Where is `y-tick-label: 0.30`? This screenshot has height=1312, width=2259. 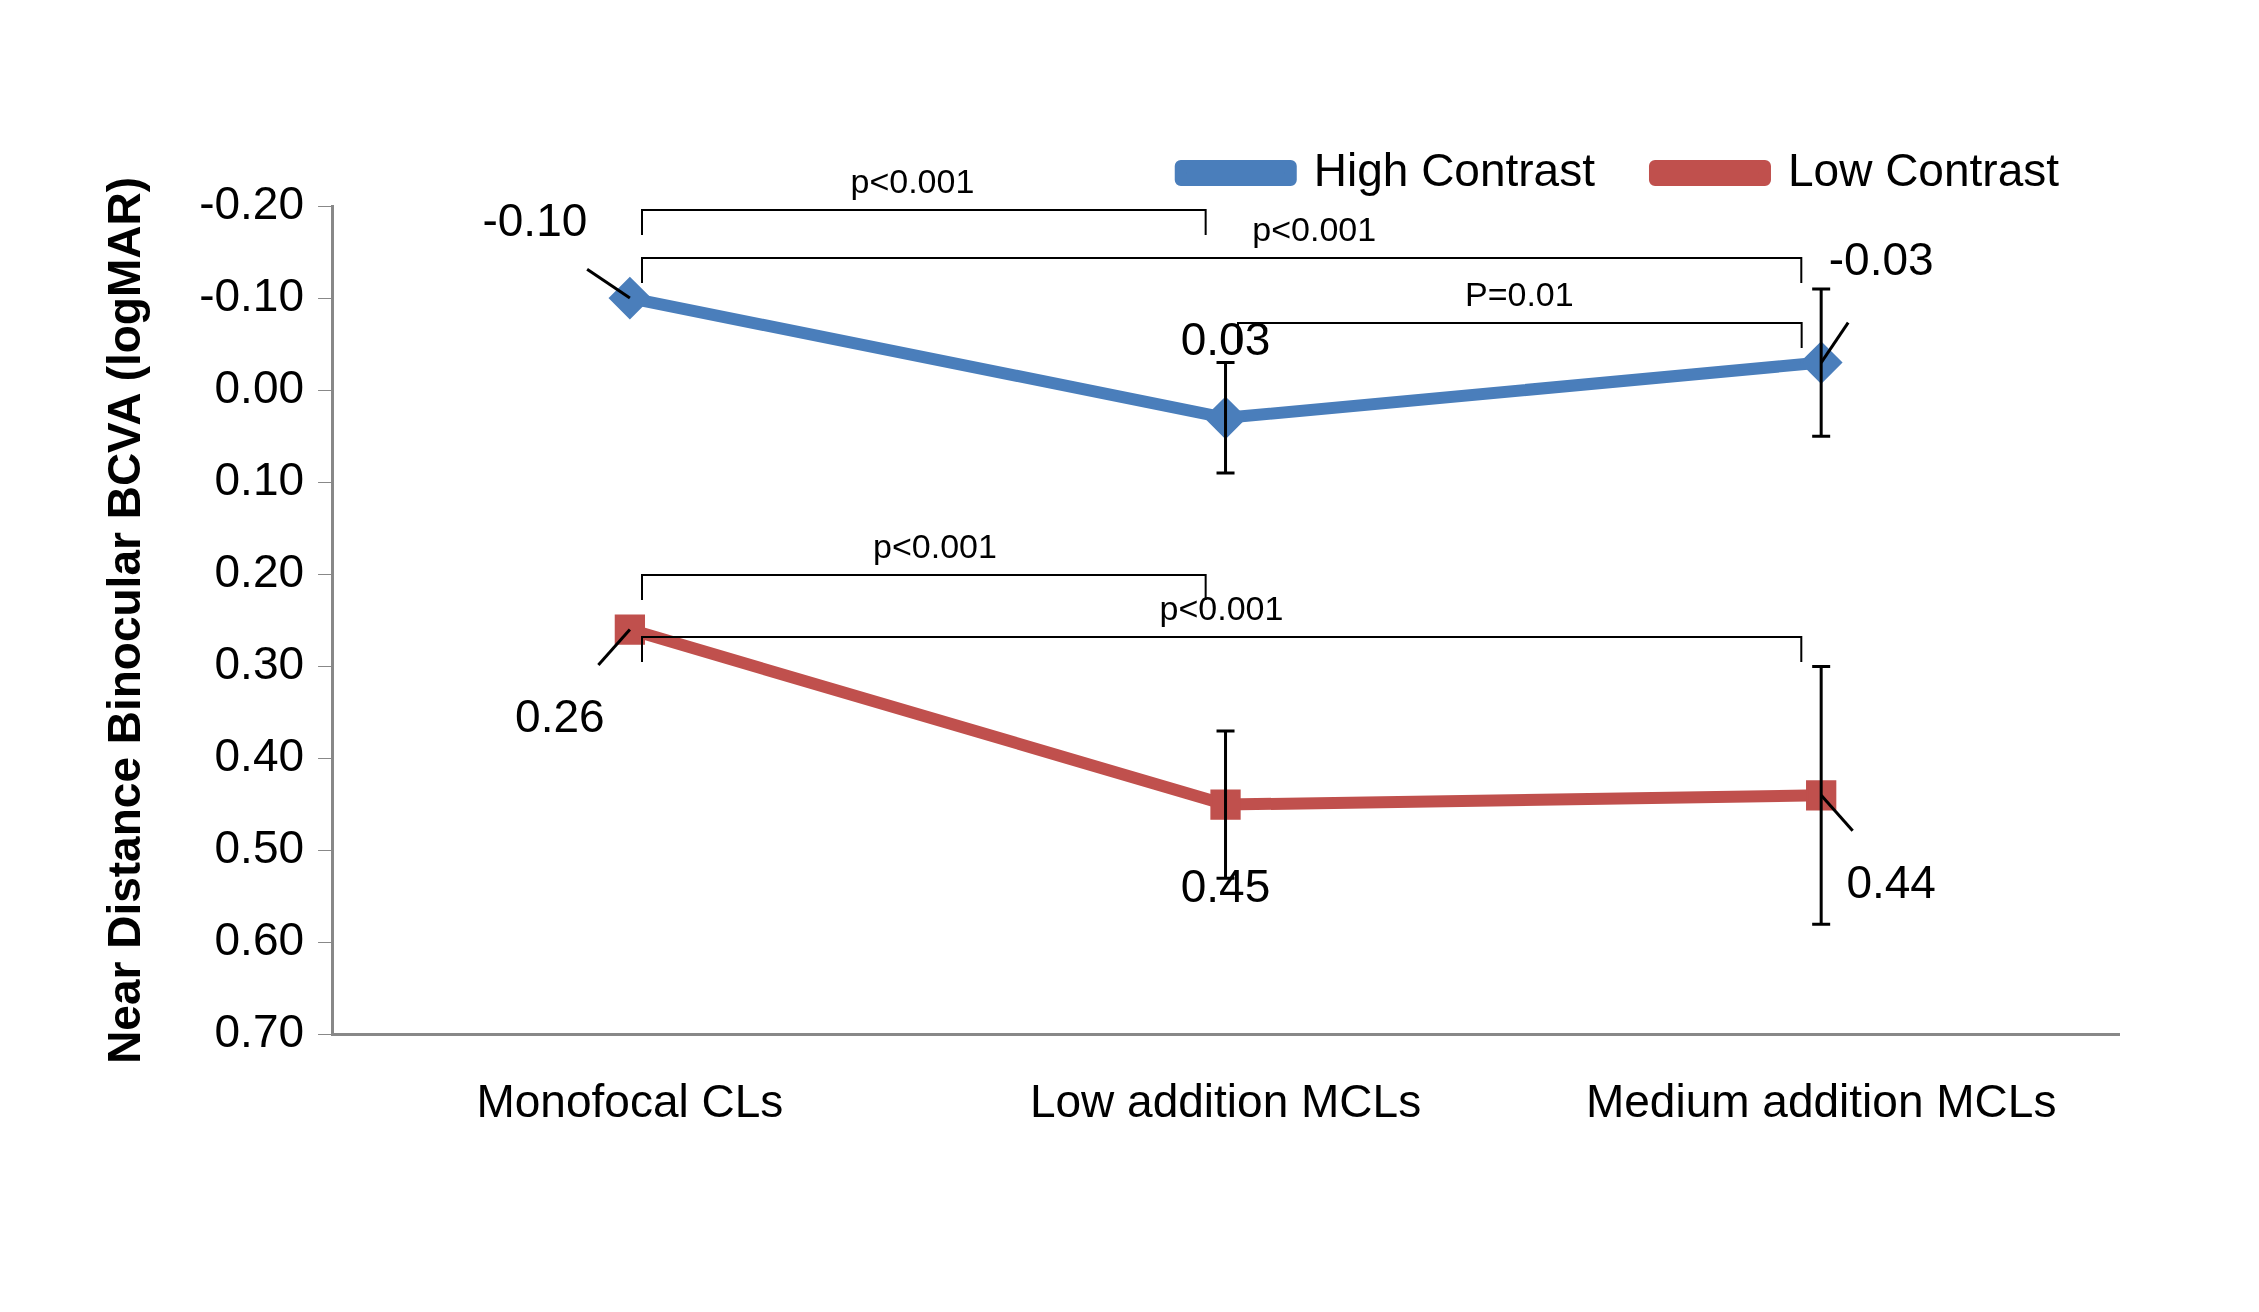 y-tick-label: 0.30 is located at coordinates (259, 663).